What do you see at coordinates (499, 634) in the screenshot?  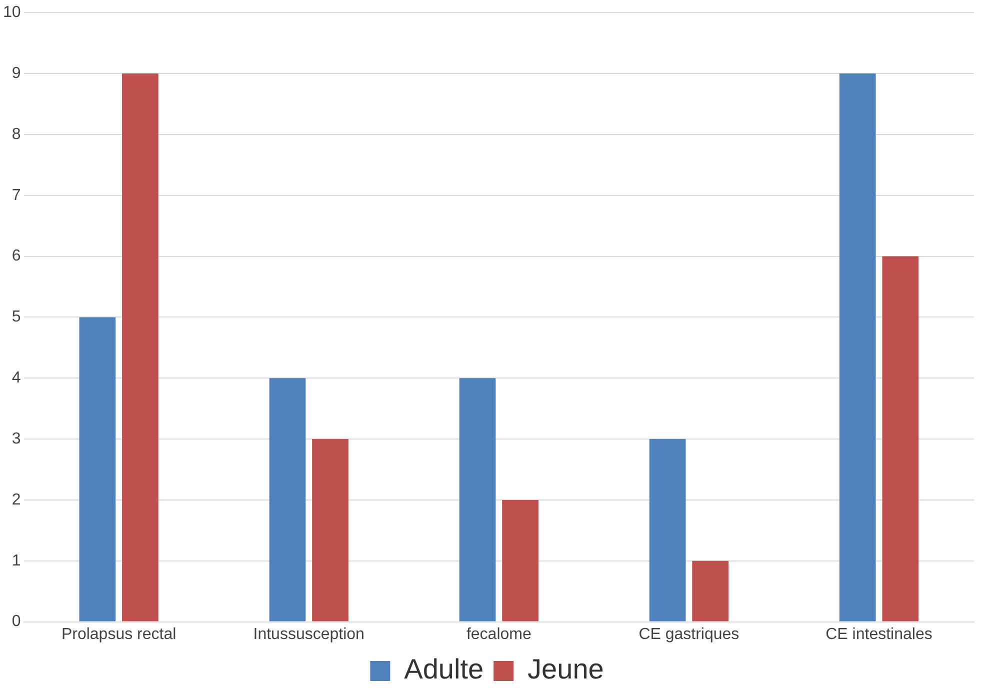 I see `x-tick-label: fecalome` at bounding box center [499, 634].